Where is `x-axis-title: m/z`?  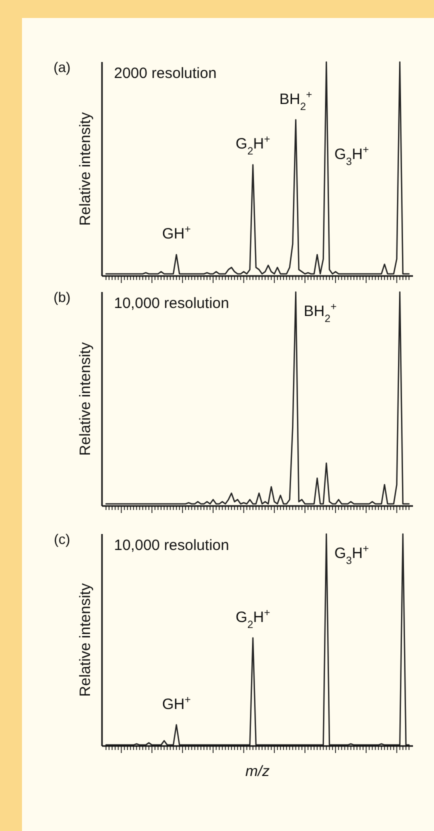
x-axis-title: m/z is located at coordinates (257, 771).